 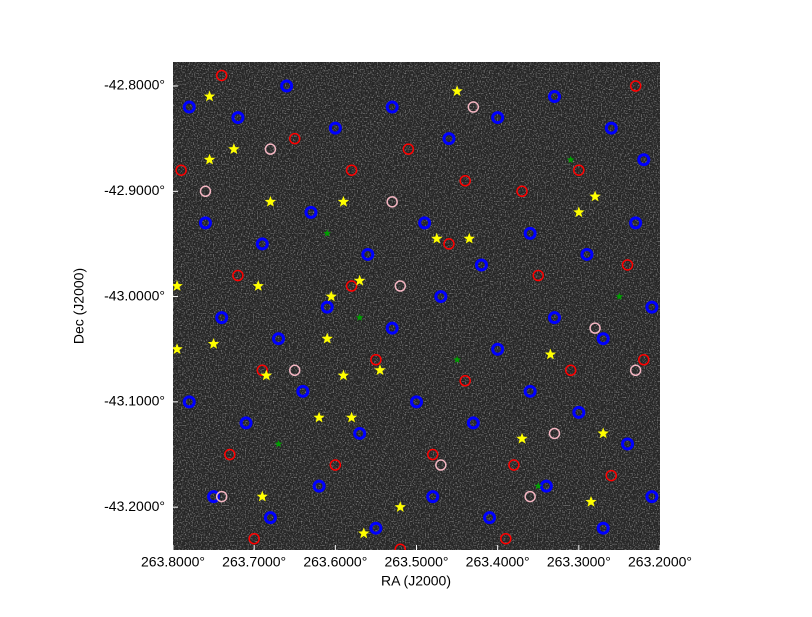 What do you see at coordinates (417, 562) in the screenshot?
I see `x-tick-label: 263.5000°` at bounding box center [417, 562].